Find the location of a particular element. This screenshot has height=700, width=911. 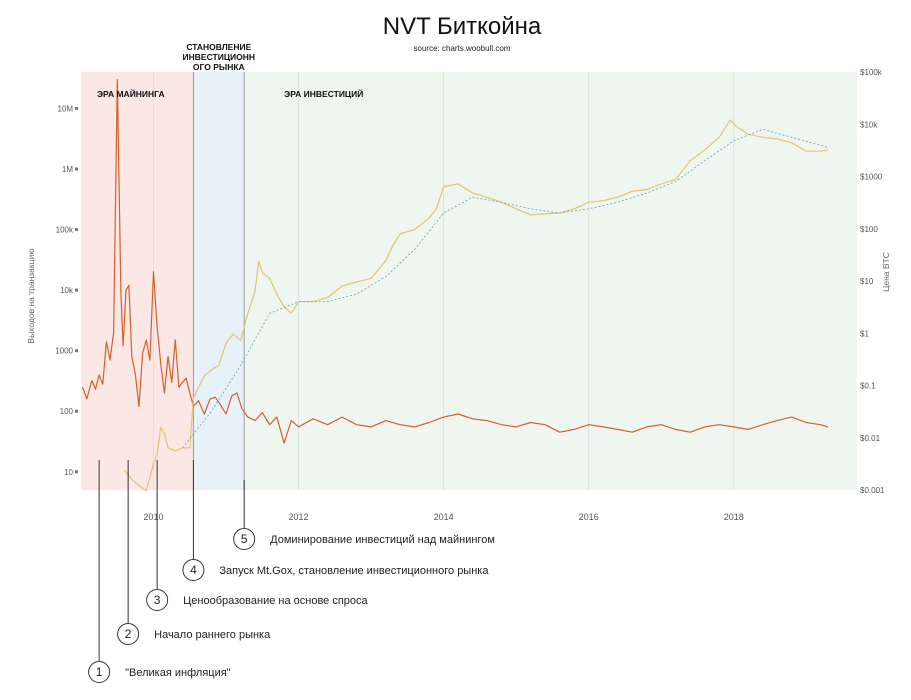

era-label-market-formation: СТАНОВЛЕНИЕ ИНВЕСТИЦИОНН ОГО РЫНКА is located at coordinates (219, 57).